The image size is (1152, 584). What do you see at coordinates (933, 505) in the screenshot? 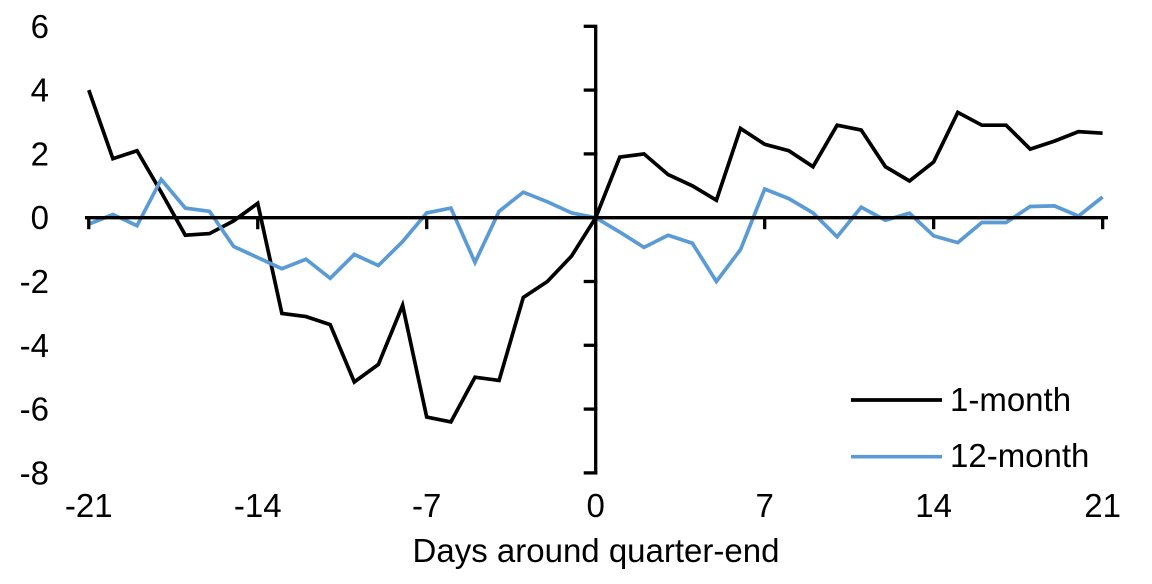
I see `x-tick-label: 14` at bounding box center [933, 505].